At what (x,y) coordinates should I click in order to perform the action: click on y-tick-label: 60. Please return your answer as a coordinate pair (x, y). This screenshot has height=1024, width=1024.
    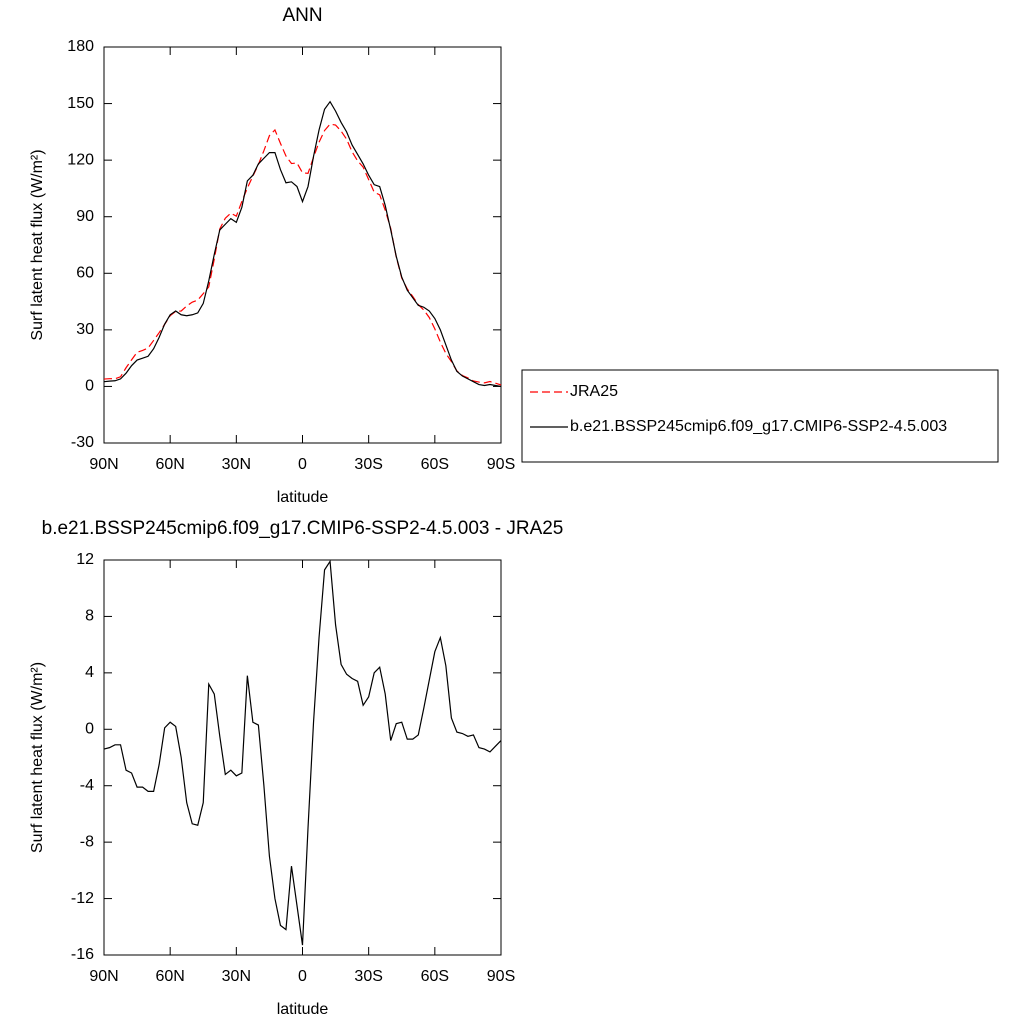
    Looking at the image, I should click on (85, 273).